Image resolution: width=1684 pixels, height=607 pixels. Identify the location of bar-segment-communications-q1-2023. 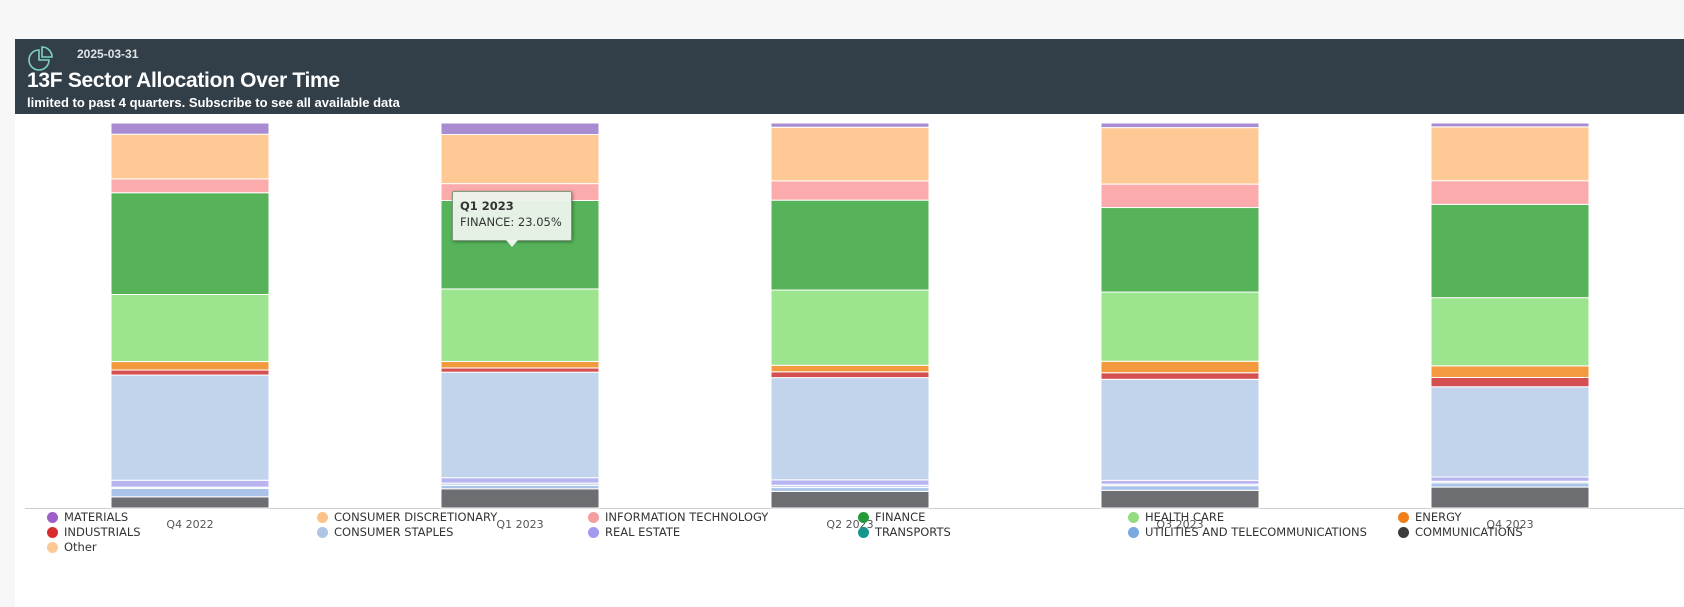
(520, 498).